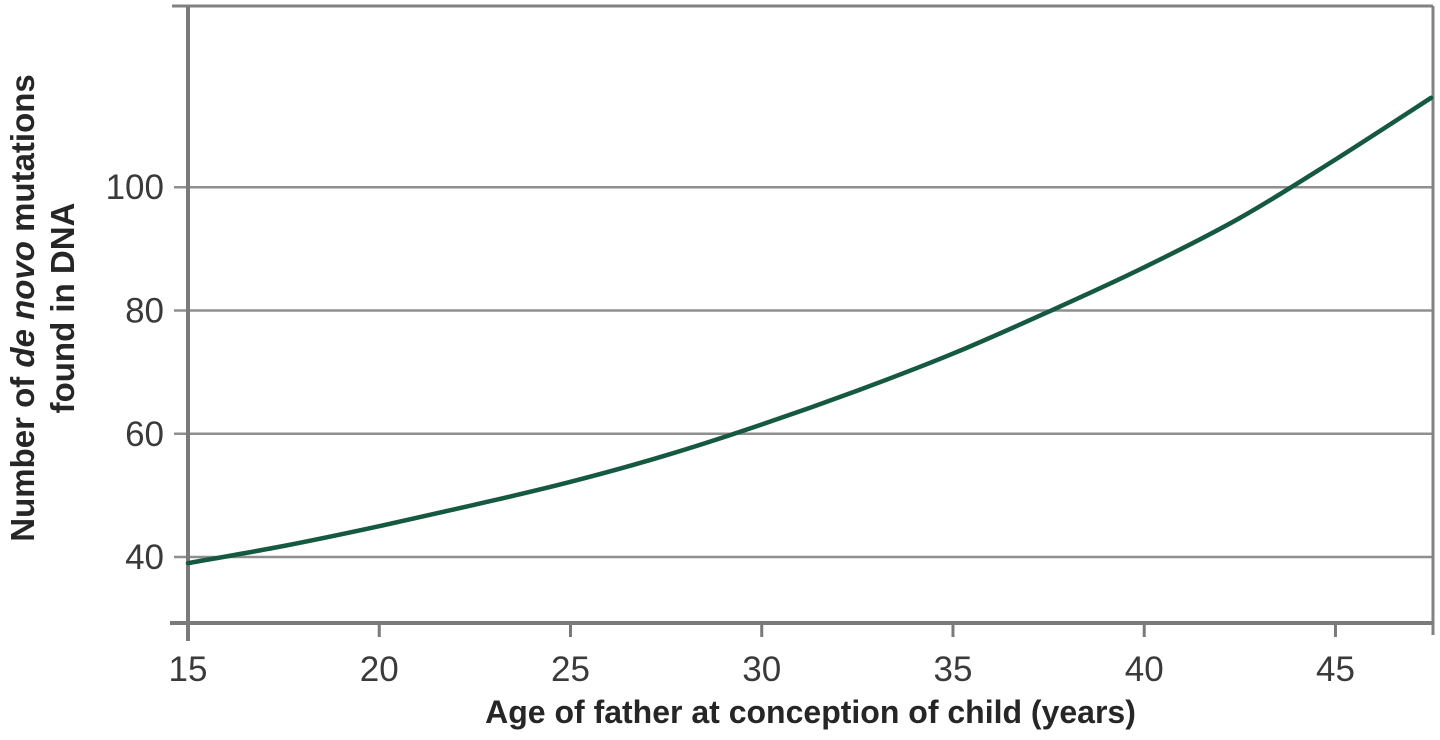  What do you see at coordinates (135, 187) in the screenshot?
I see `y-tick-label-100: 100` at bounding box center [135, 187].